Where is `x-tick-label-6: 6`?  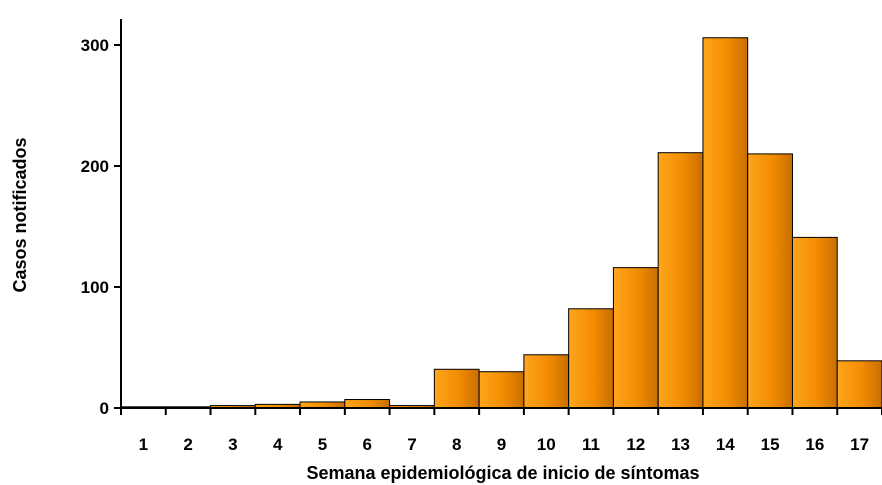 x-tick-label-6: 6 is located at coordinates (366, 444).